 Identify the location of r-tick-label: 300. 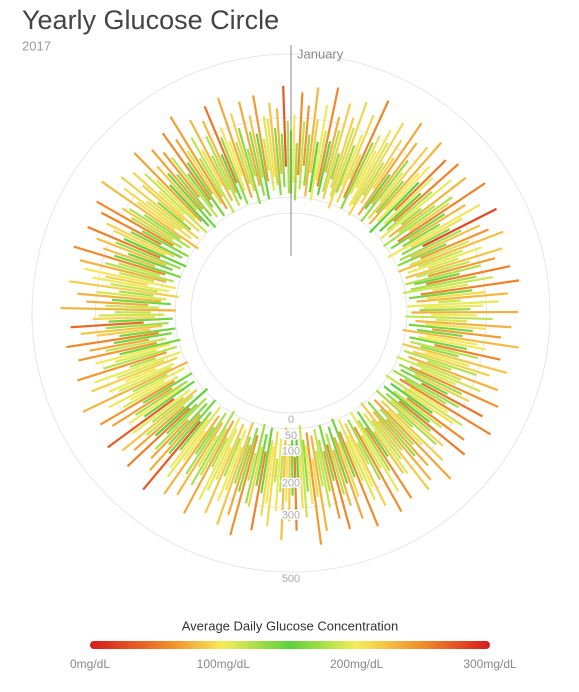
(291, 515).